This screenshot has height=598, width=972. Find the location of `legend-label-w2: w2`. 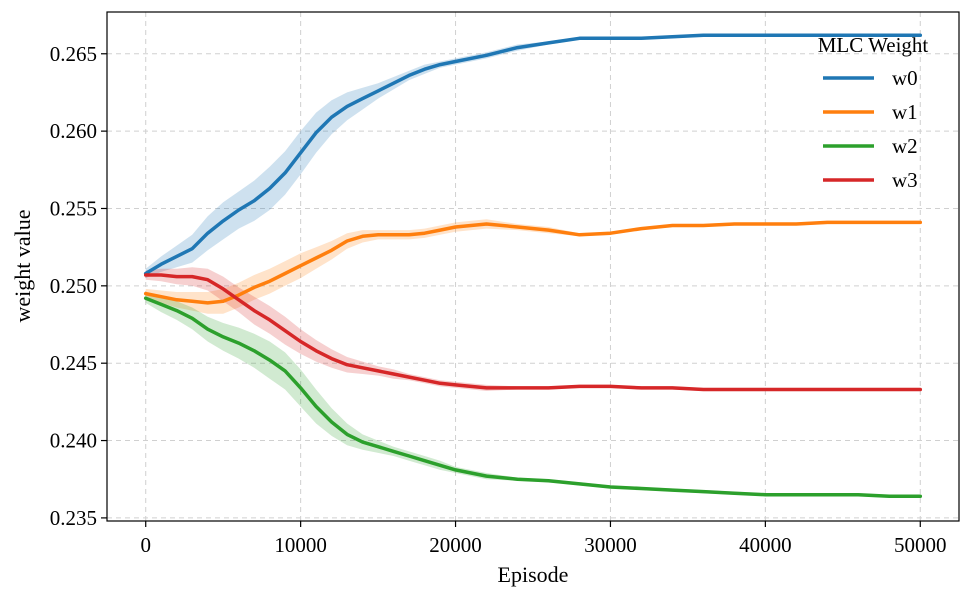

legend-label-w2: w2 is located at coordinates (905, 146).